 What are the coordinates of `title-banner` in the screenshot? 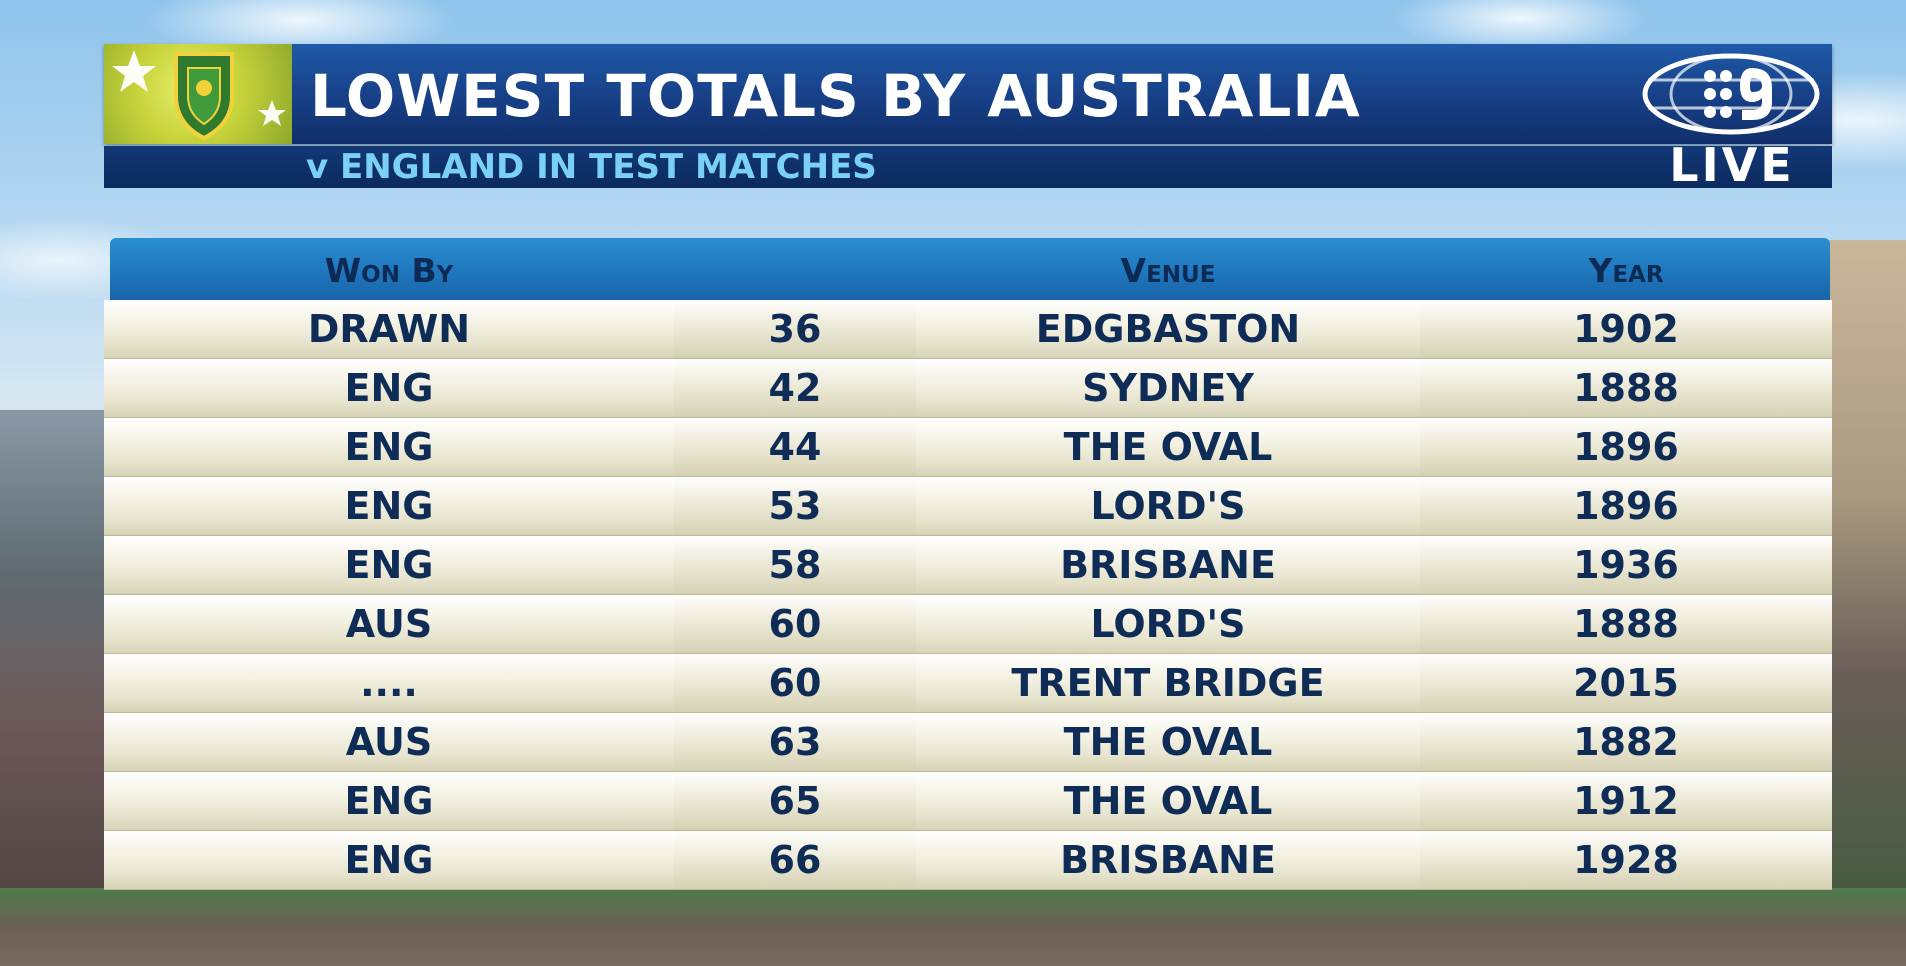 It's located at (968, 94).